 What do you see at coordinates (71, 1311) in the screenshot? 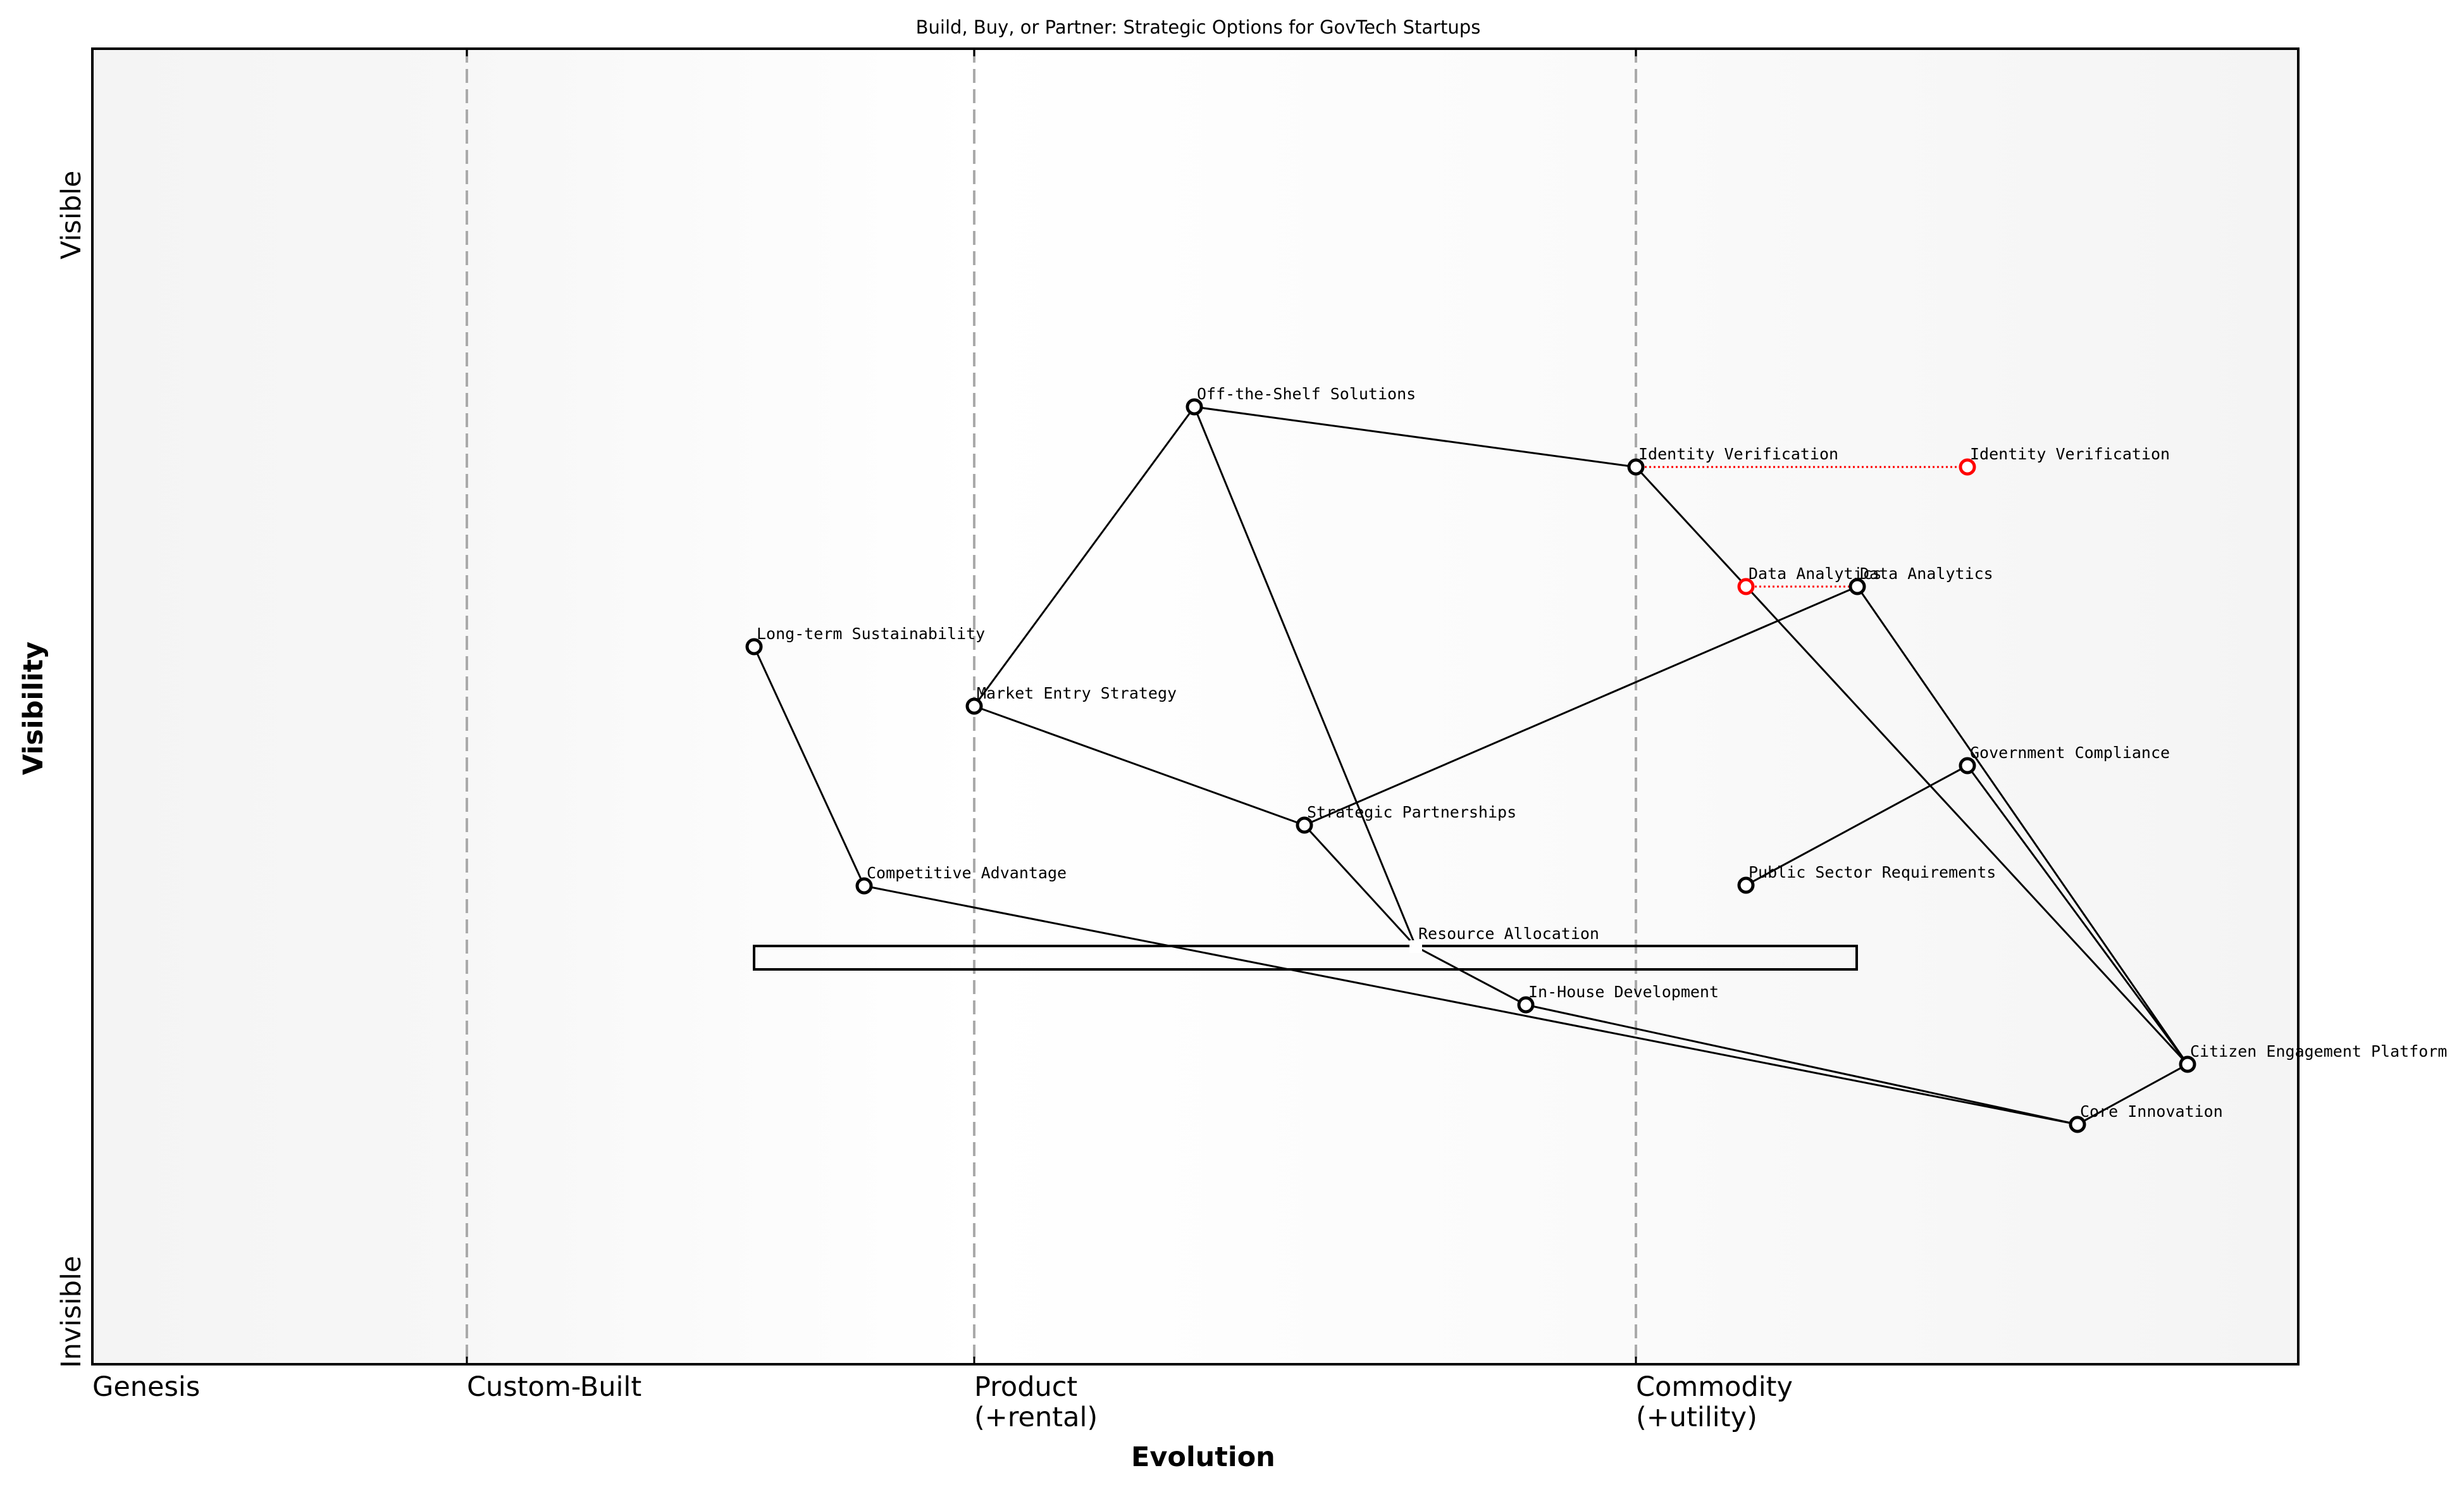
I see `y-axis-invisible-label: Invisible` at bounding box center [71, 1311].